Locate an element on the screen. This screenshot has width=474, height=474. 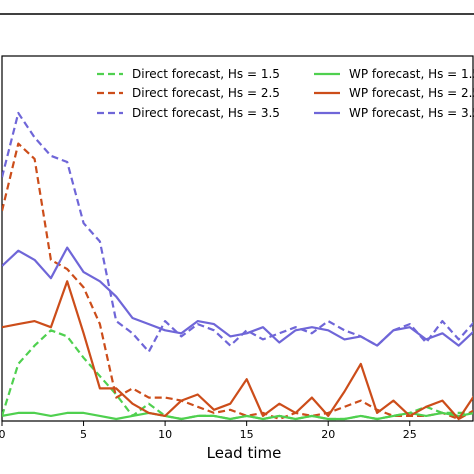
x-tick-label: 5 is located at coordinates (83, 434).